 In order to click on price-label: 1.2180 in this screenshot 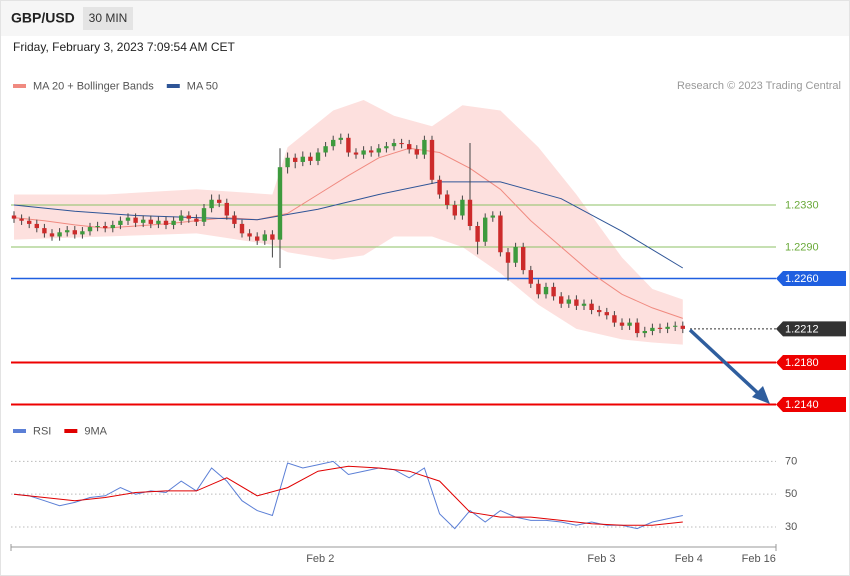, I will do `click(802, 363)`.